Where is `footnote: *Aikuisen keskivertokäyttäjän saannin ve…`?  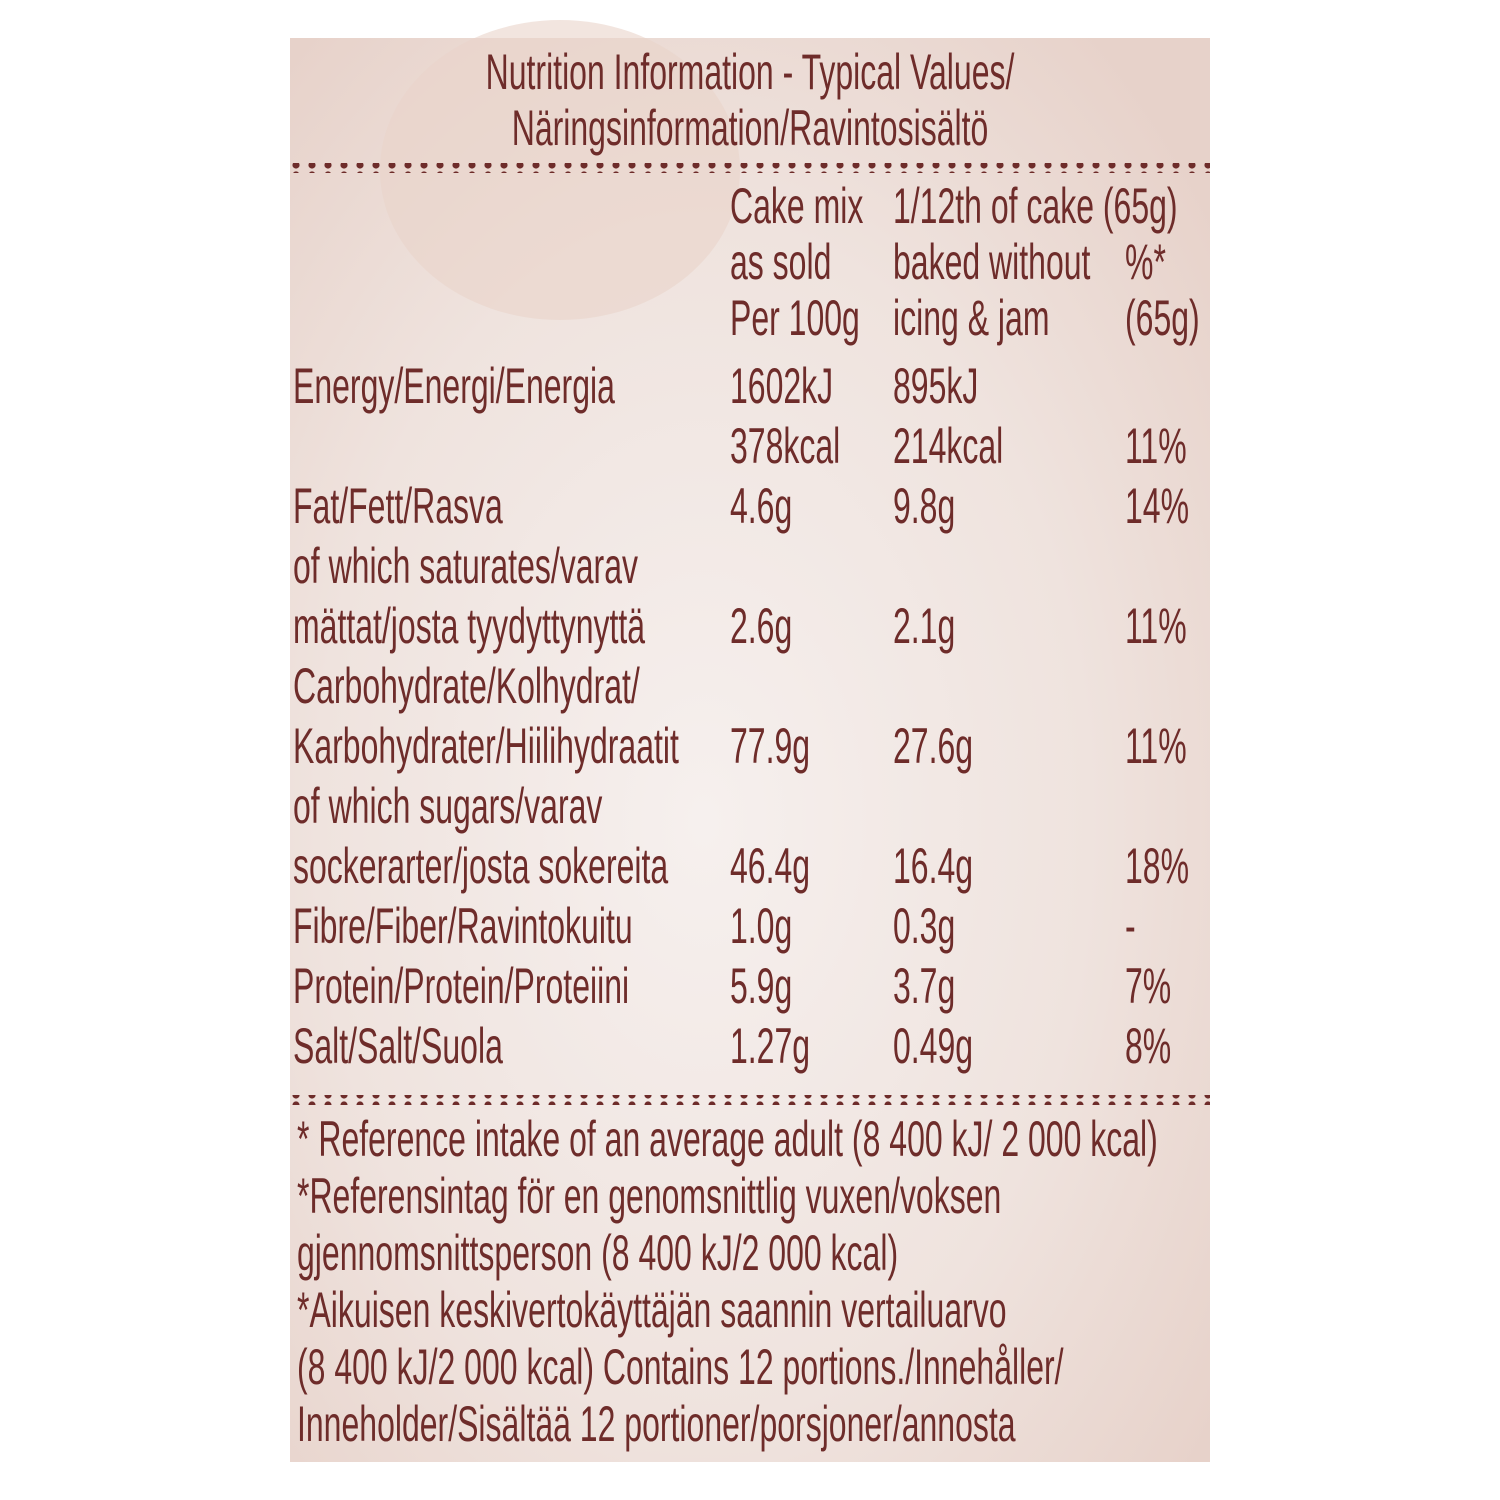
footnote: *Aikuisen keskivertokäyttäjän saannin ve… is located at coordinates (652, 1310).